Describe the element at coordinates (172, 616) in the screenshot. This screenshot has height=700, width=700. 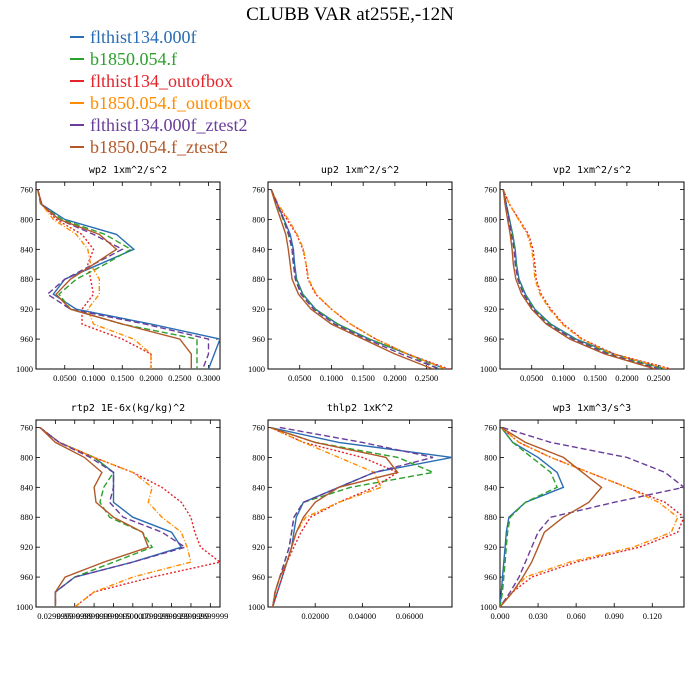
I see `x-tick-label: 0.2099999` at that location.